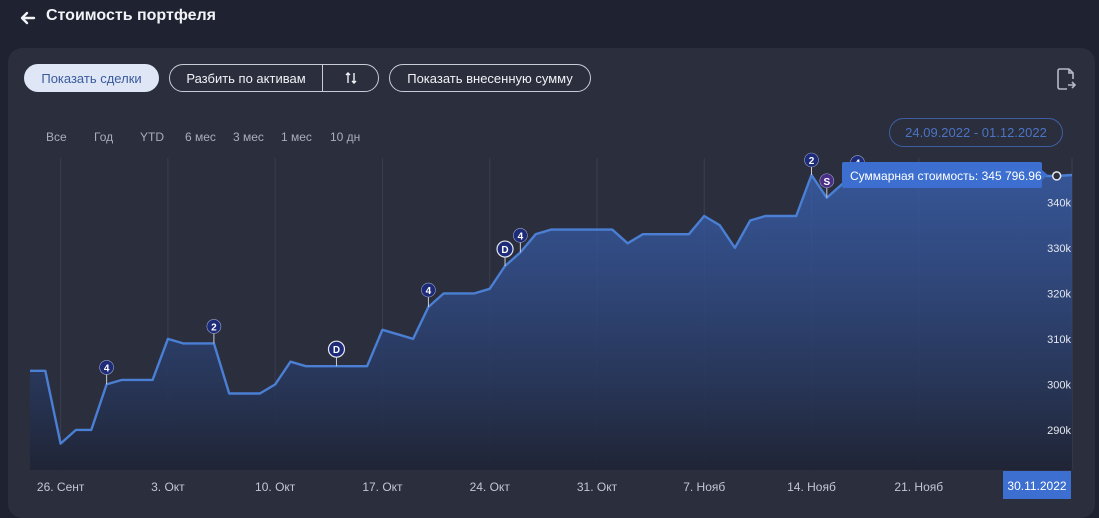 This screenshot has width=1099, height=518. Describe the element at coordinates (91, 78) in the screenshot. I see `show-trades-button: Показать сделки` at that location.